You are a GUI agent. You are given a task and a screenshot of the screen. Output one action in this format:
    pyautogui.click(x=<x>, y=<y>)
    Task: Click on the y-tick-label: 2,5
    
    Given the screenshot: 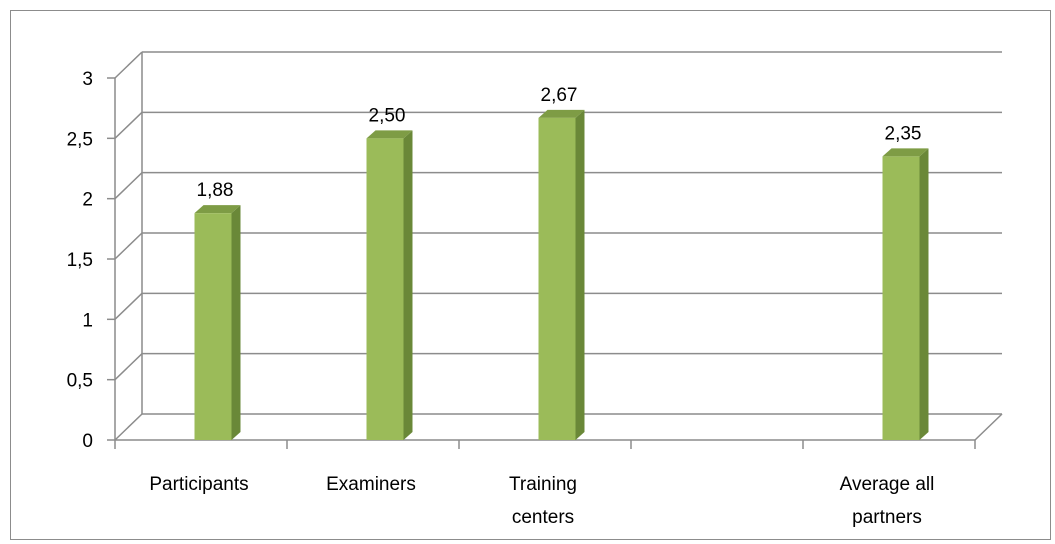 What is the action you would take?
    pyautogui.click(x=80, y=139)
    